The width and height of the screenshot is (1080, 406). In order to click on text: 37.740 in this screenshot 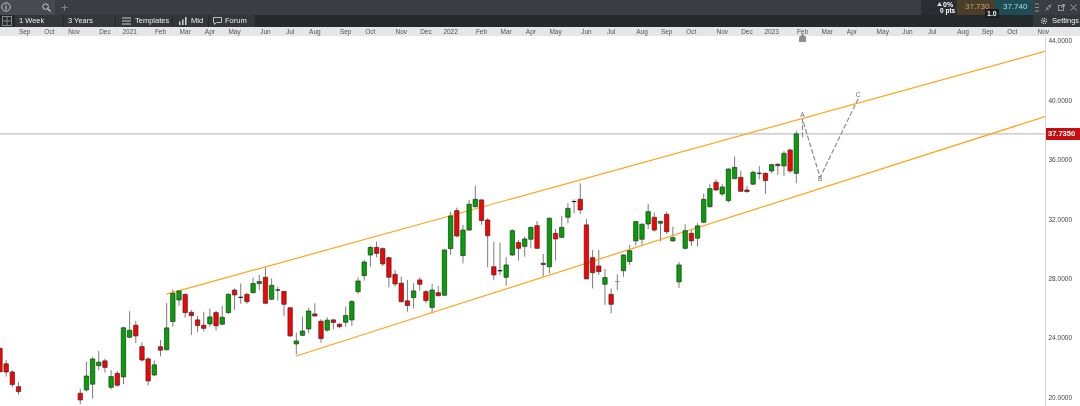, I will do `click(1015, 7)`.